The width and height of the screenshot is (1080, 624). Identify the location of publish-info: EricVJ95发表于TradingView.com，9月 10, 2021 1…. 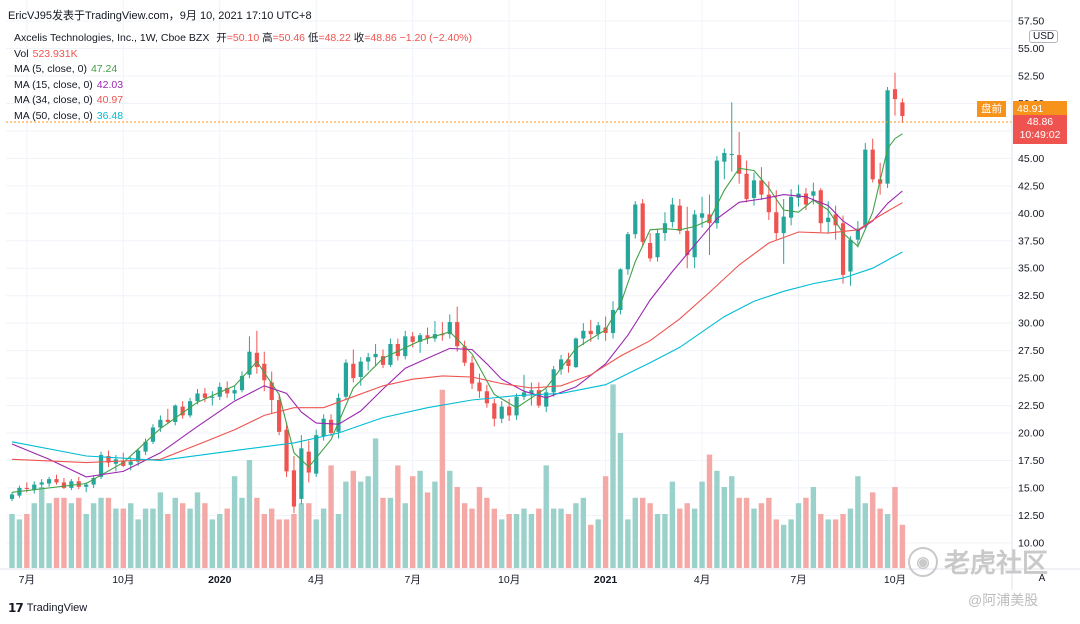
(160, 15).